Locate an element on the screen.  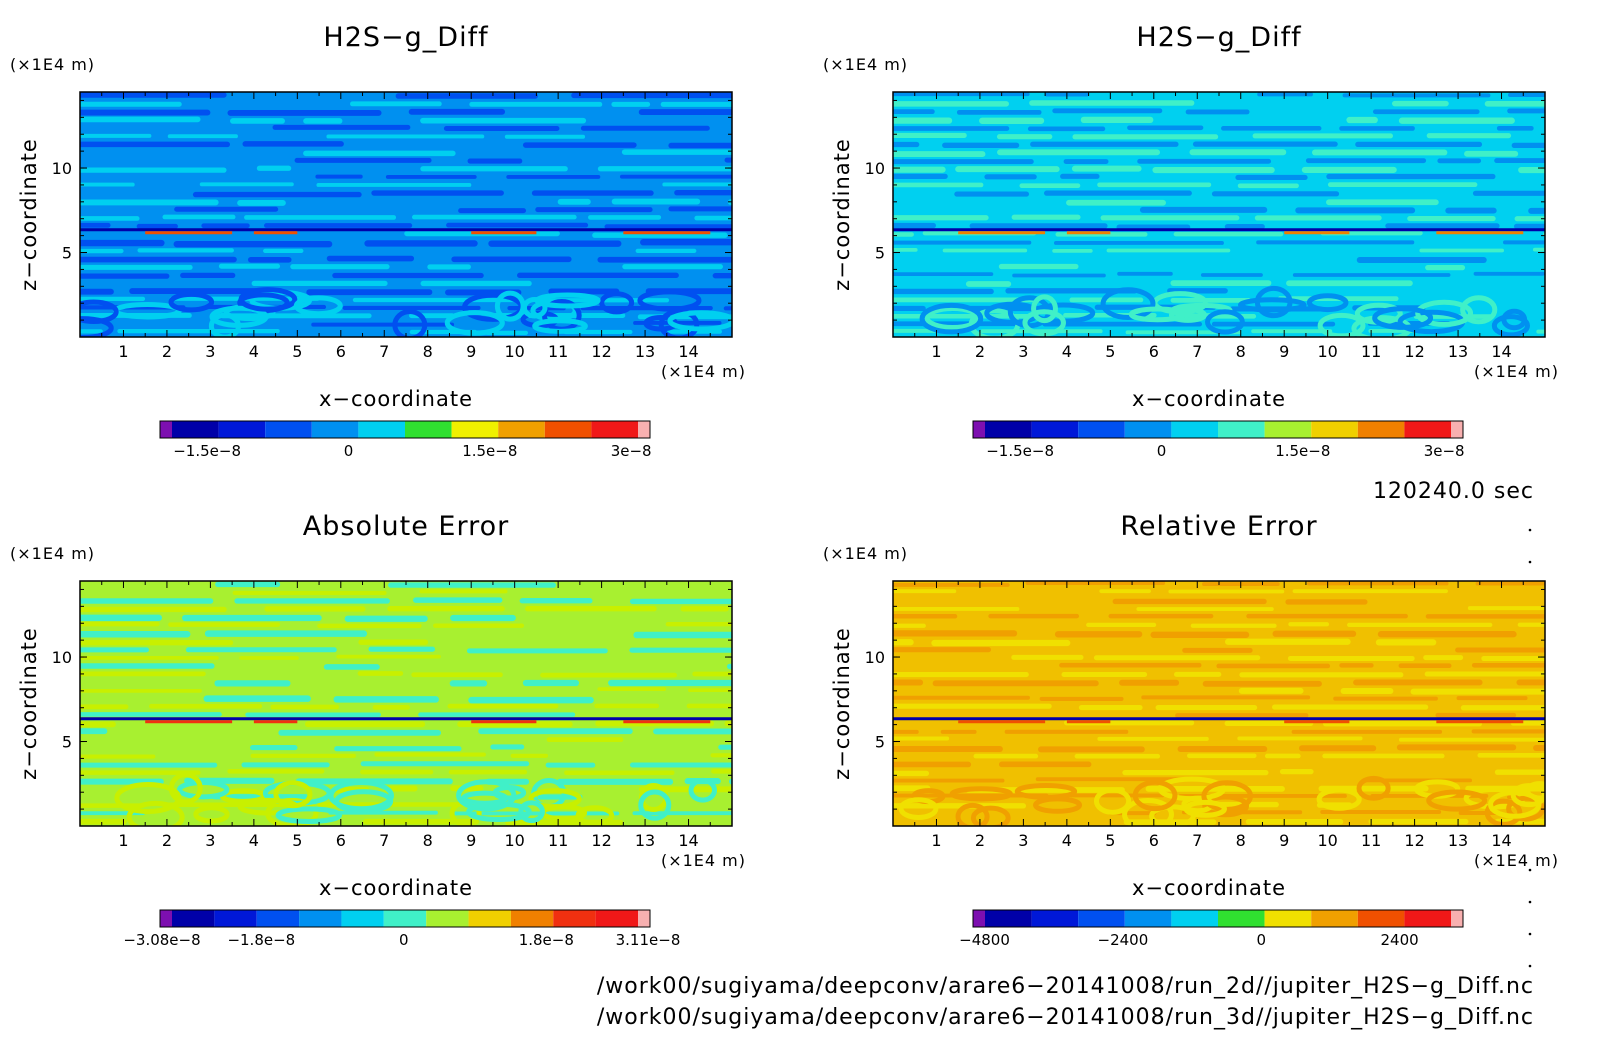
panel-title: H2S−g_Diff is located at coordinates (406, 37).